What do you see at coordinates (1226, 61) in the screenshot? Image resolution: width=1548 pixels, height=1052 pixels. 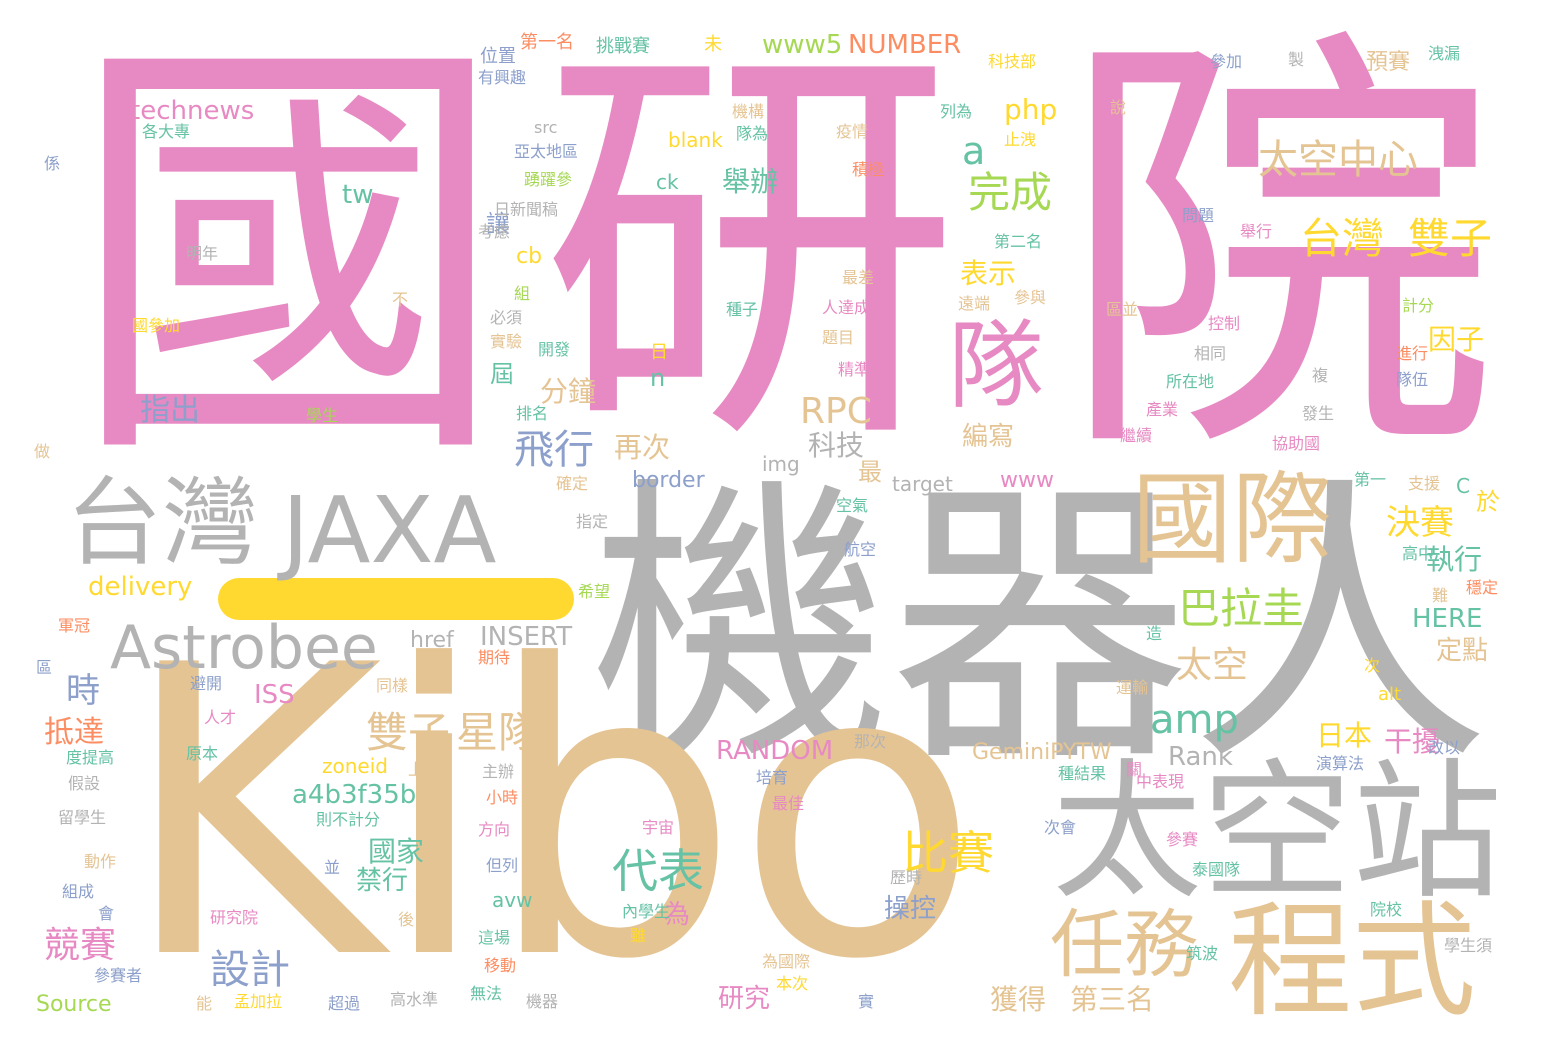 I see `word: 參加` at bounding box center [1226, 61].